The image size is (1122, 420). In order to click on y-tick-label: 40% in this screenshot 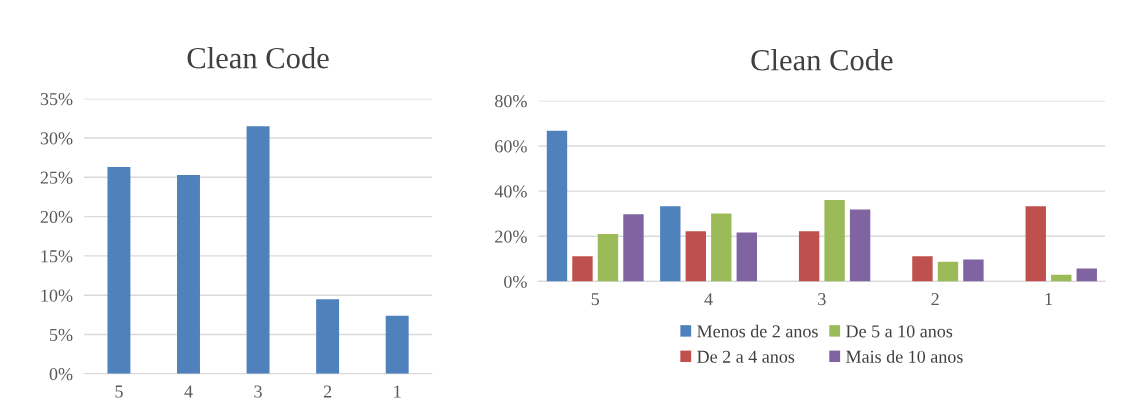, I will do `click(510, 191)`.